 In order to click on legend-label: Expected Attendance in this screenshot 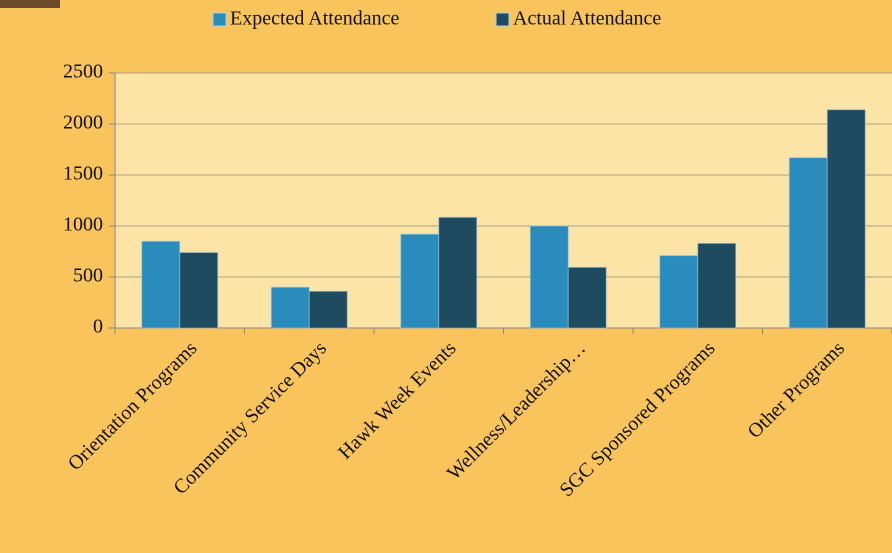, I will do `click(314, 19)`.